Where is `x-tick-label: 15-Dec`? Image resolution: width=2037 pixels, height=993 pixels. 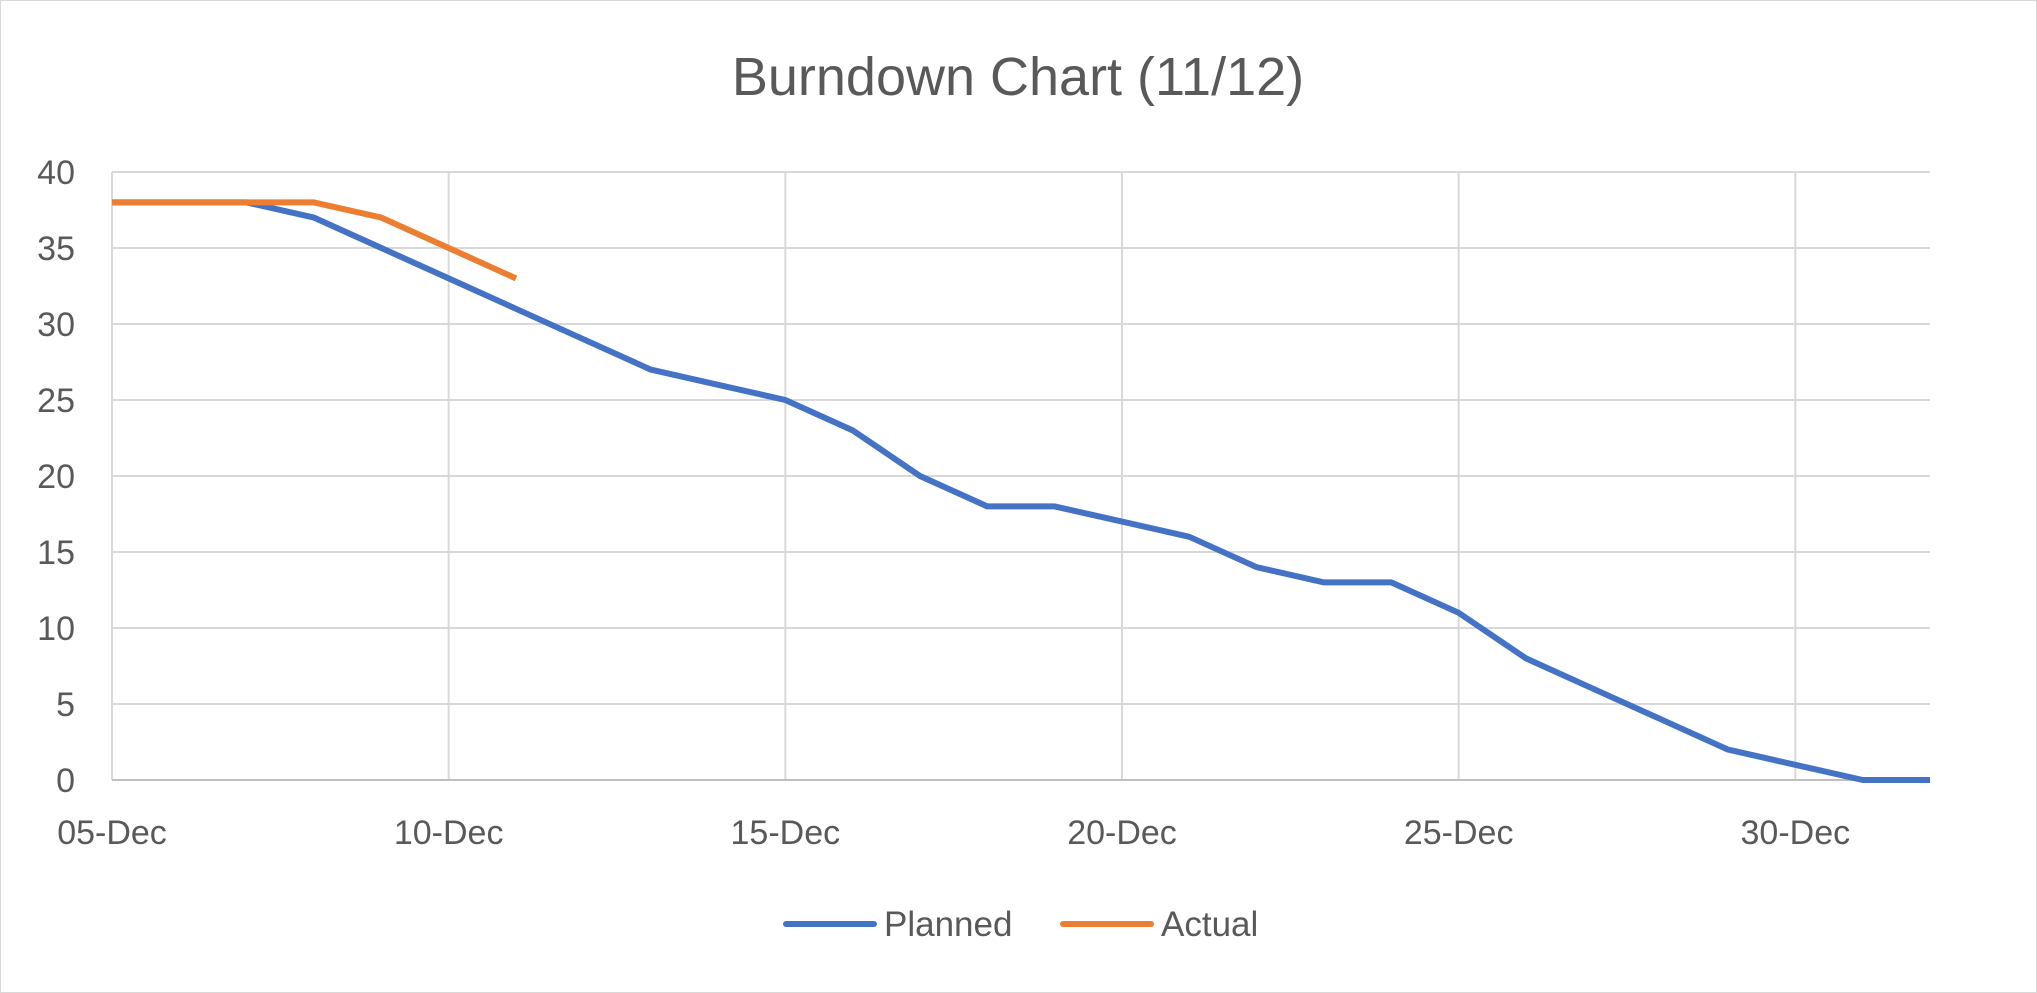 x-tick-label: 15-Dec is located at coordinates (786, 833).